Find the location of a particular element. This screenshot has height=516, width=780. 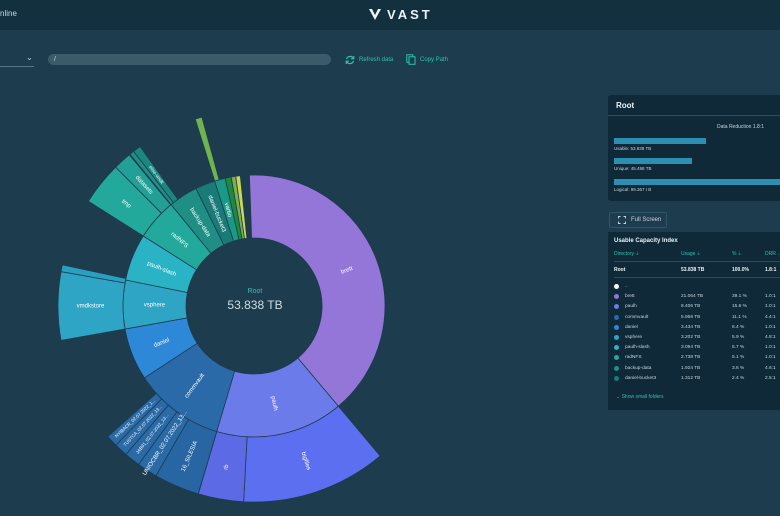

show-small-folders-toggle: ⌄ Show small folders is located at coordinates (640, 397).